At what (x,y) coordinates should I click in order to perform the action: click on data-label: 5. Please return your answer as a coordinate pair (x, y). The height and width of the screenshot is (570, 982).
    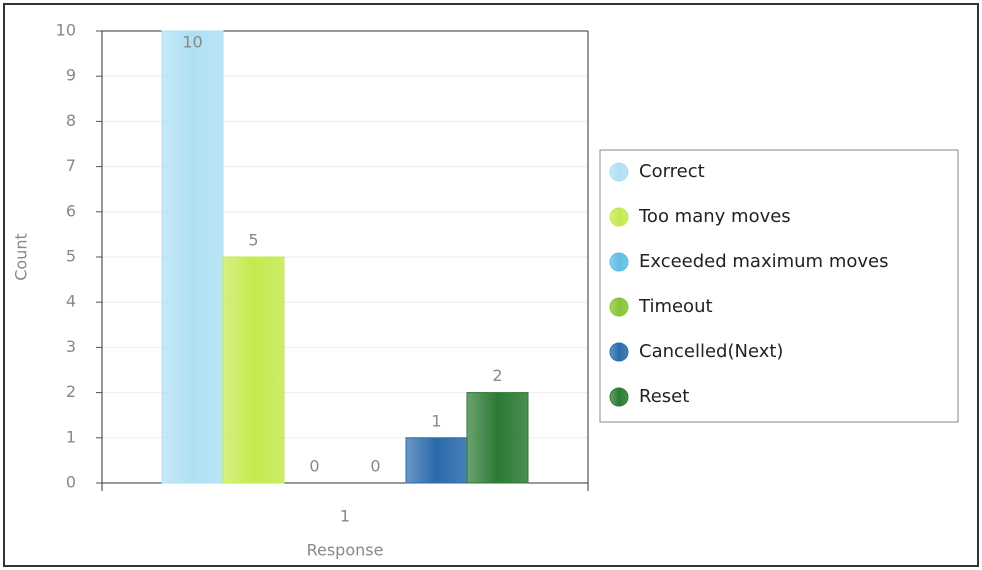
    Looking at the image, I should click on (253, 240).